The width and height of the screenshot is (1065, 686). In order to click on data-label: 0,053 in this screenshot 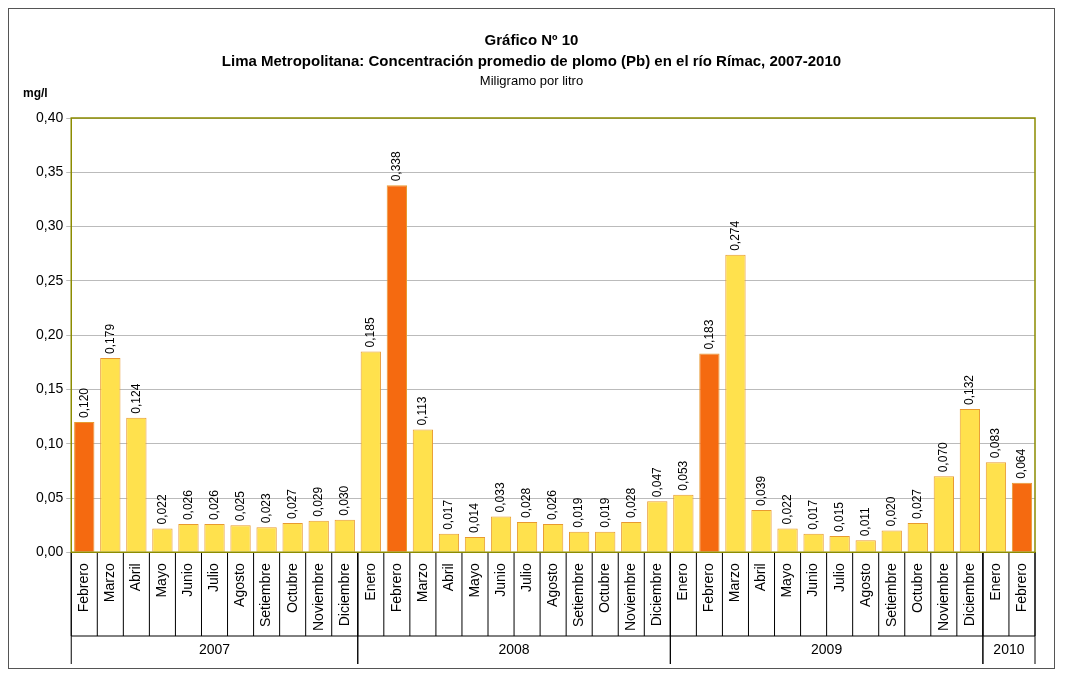, I will do `click(682, 475)`.